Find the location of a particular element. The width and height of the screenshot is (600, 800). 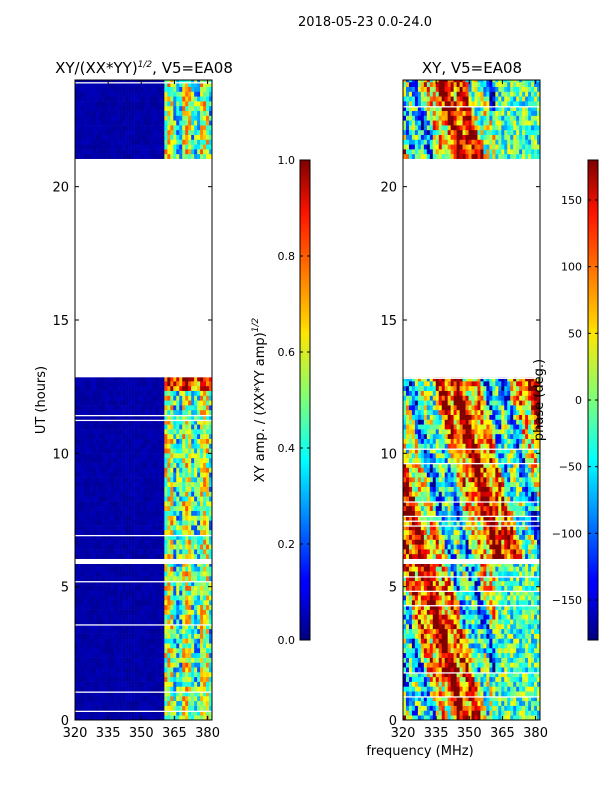

y-tick-label: 10 is located at coordinates (60, 454).